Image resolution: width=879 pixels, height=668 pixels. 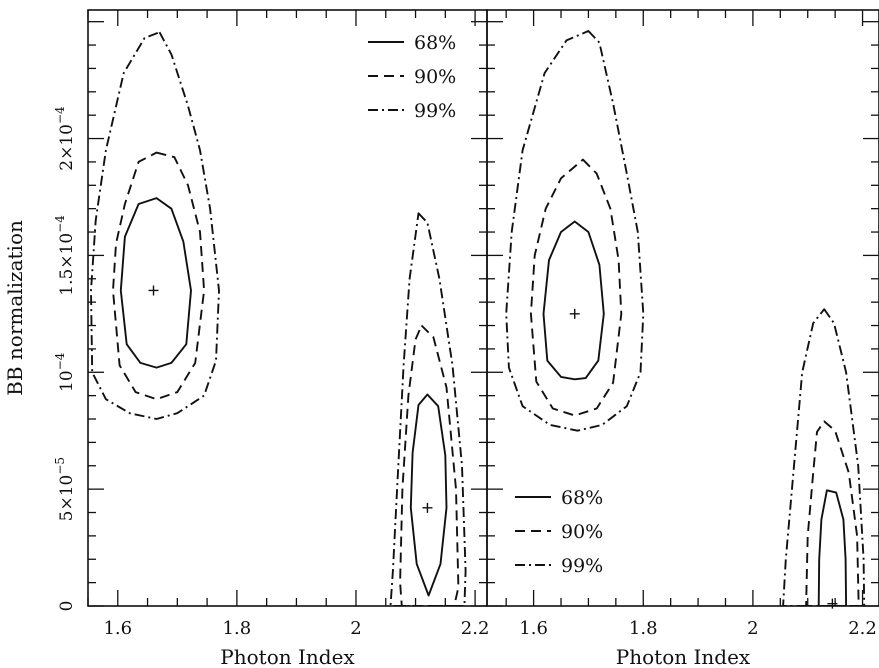 What do you see at coordinates (65, 372) in the screenshot?
I see `y-tick-label: 10−4` at bounding box center [65, 372].